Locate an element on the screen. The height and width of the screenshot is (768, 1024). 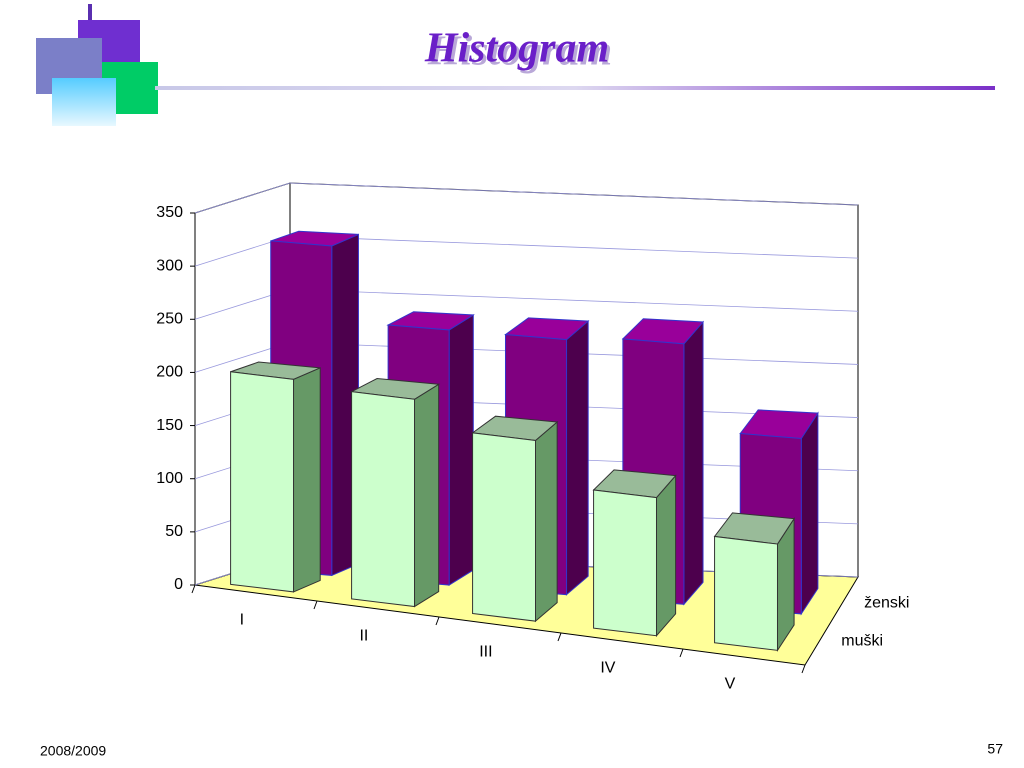
decoration is located at coordinates (515, 65).